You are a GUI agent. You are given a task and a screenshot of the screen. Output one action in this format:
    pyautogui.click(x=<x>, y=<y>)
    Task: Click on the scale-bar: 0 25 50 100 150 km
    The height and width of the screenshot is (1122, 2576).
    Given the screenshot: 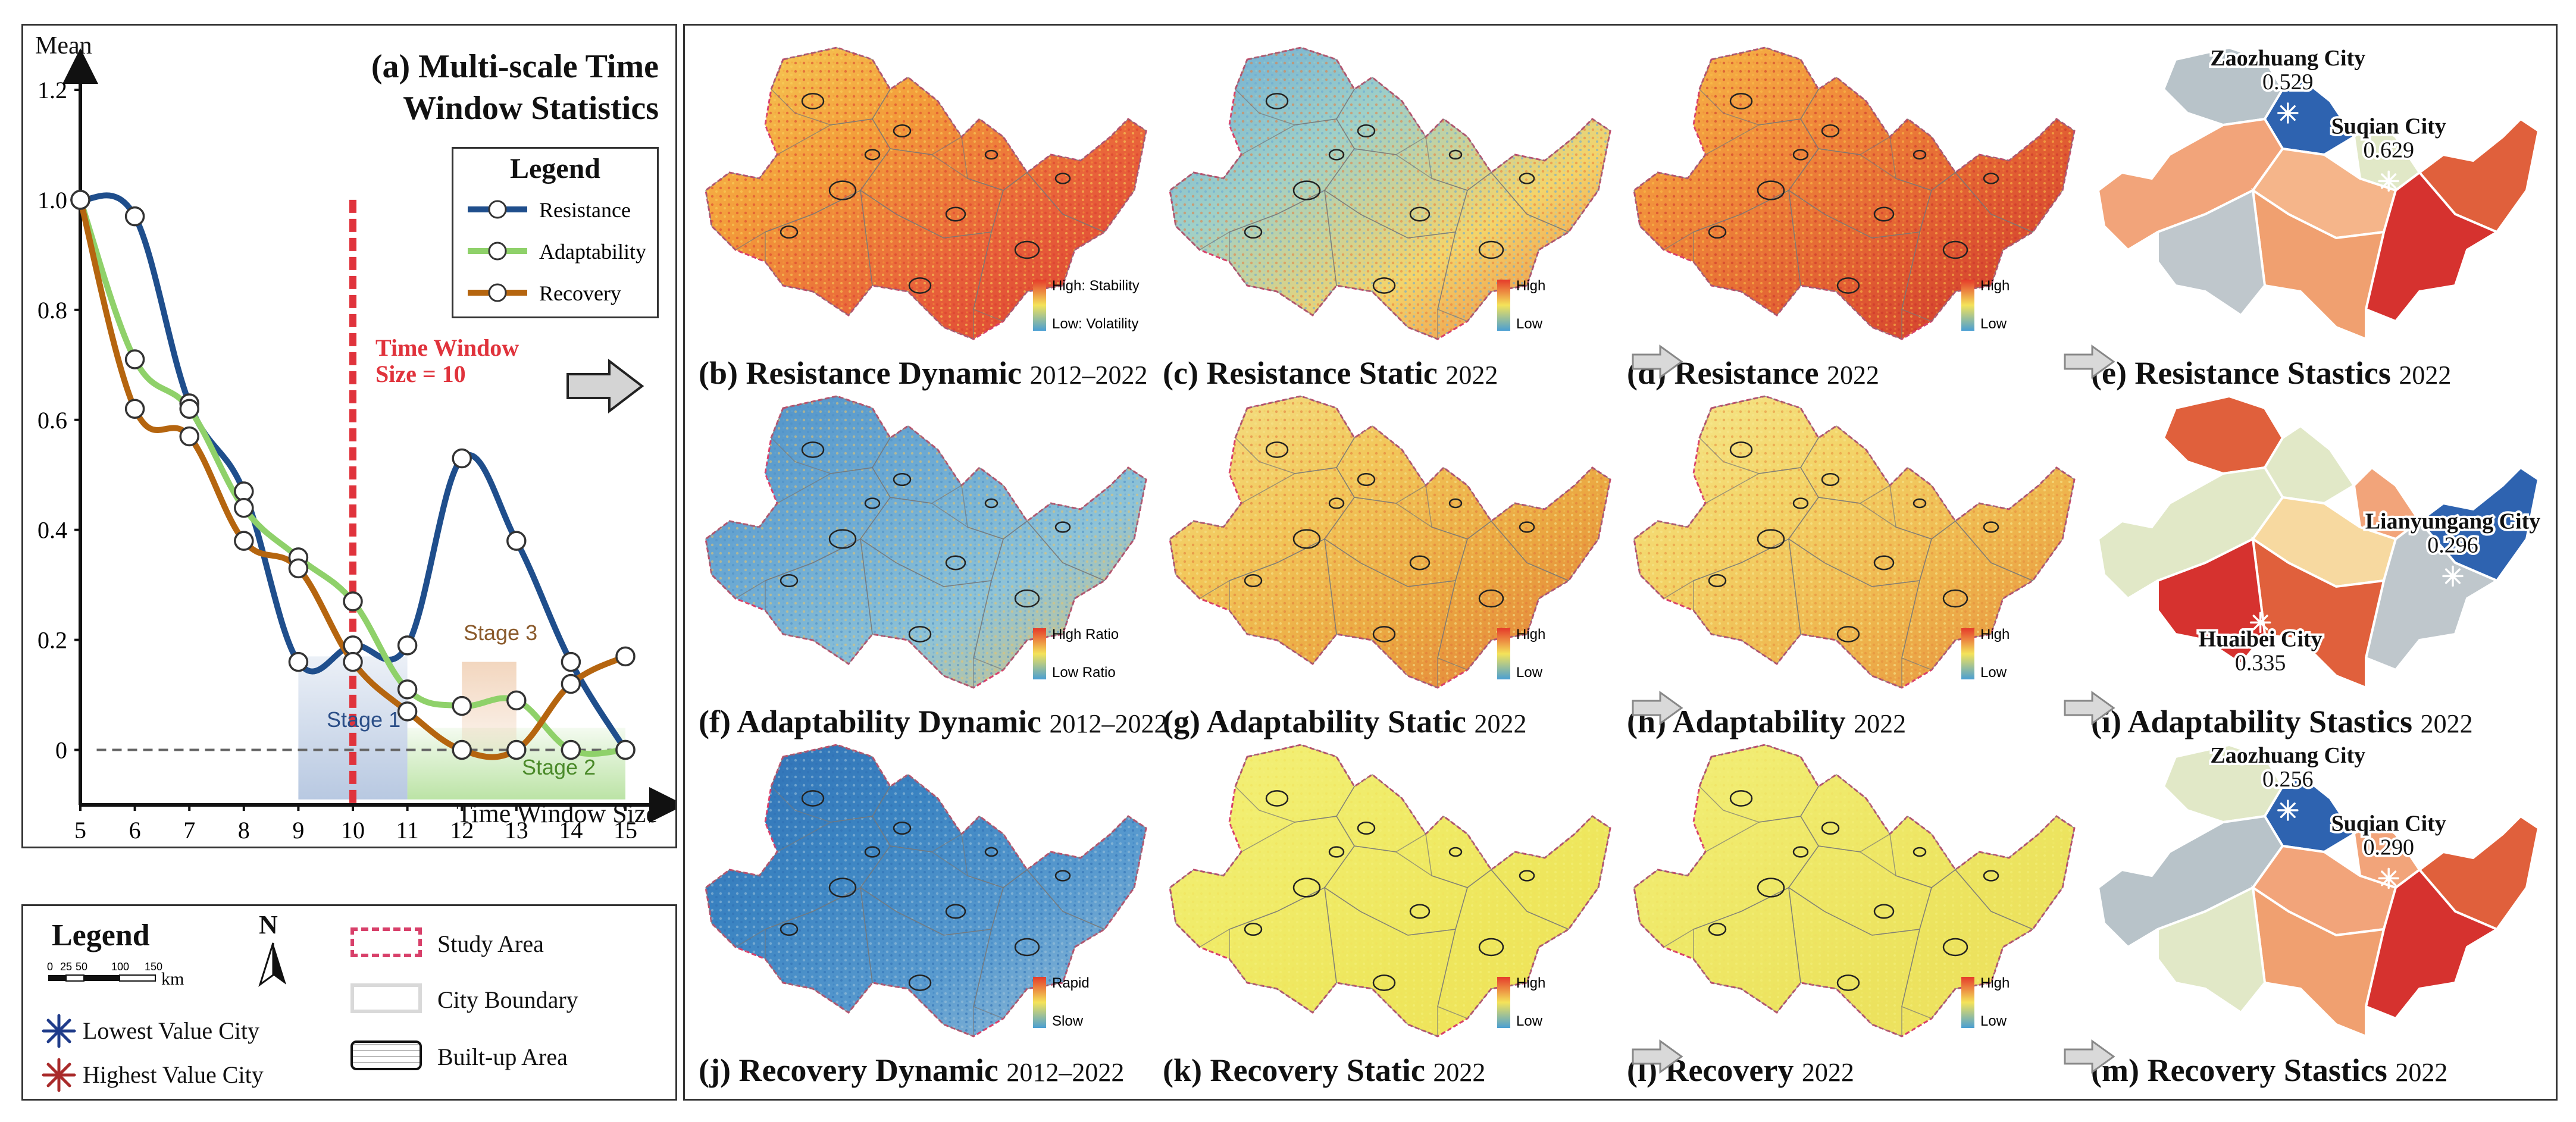 What is the action you would take?
    pyautogui.click(x=115, y=975)
    